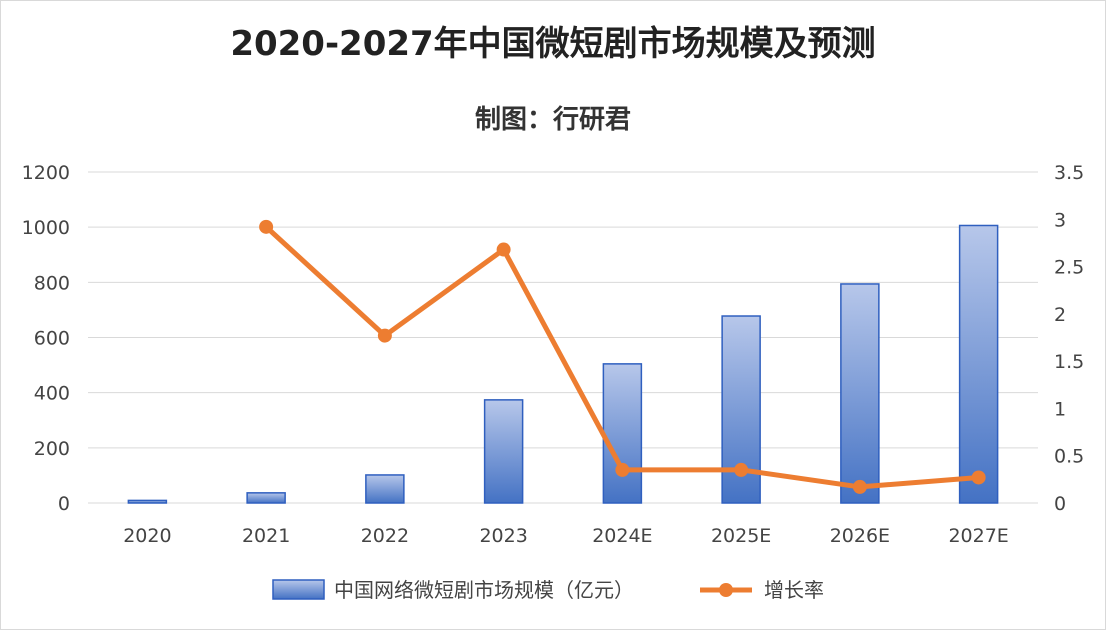  Describe the element at coordinates (266, 536) in the screenshot. I see `x-tick-label: 2021` at that location.